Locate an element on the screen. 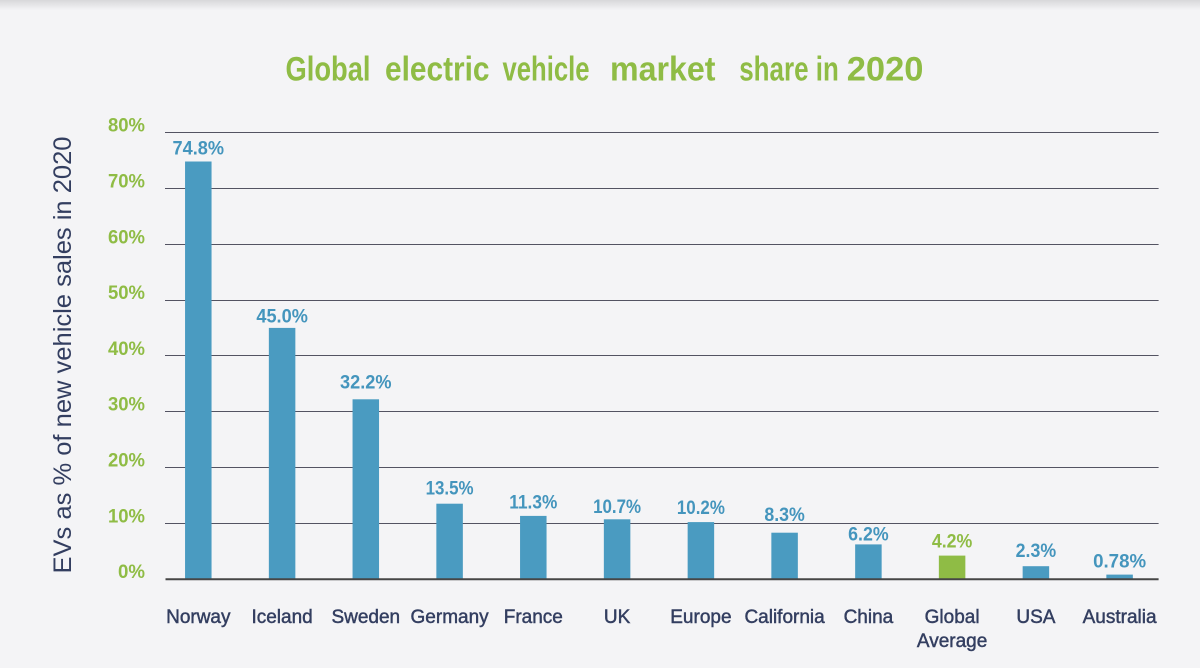 The image size is (1200, 668). svg-text: 4.2% is located at coordinates (952, 542).